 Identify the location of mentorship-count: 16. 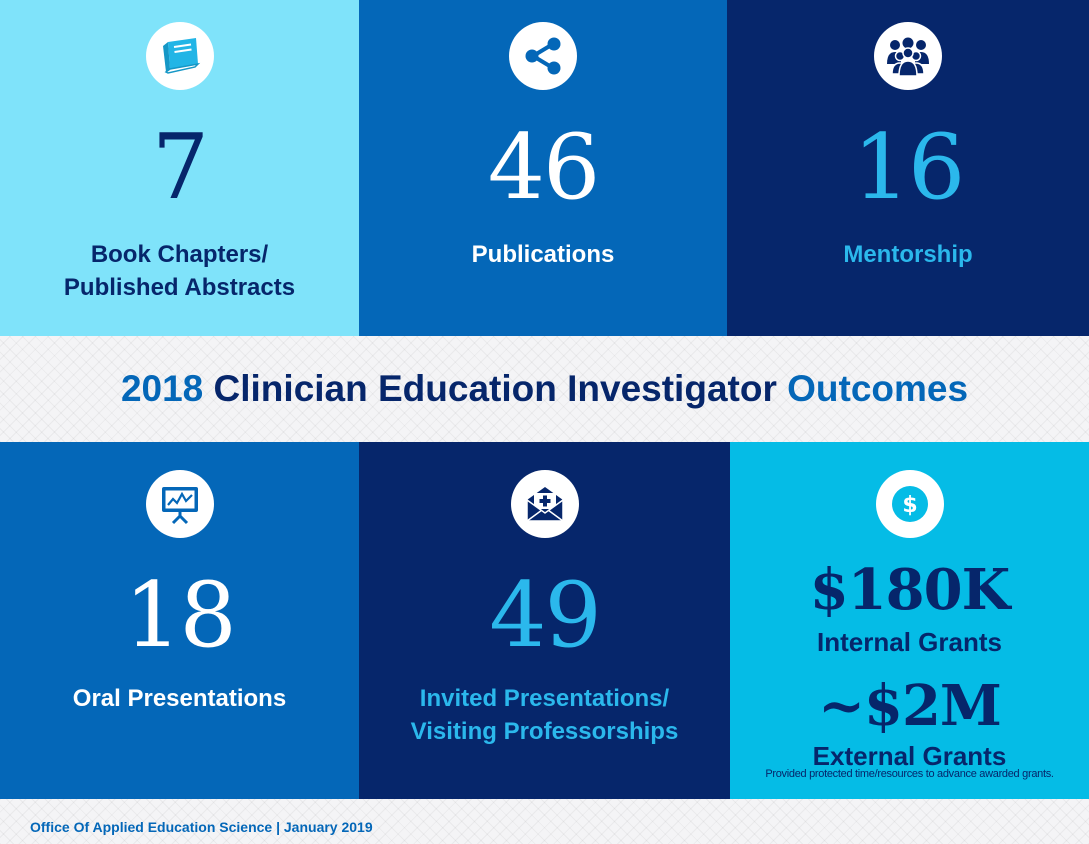
(909, 167).